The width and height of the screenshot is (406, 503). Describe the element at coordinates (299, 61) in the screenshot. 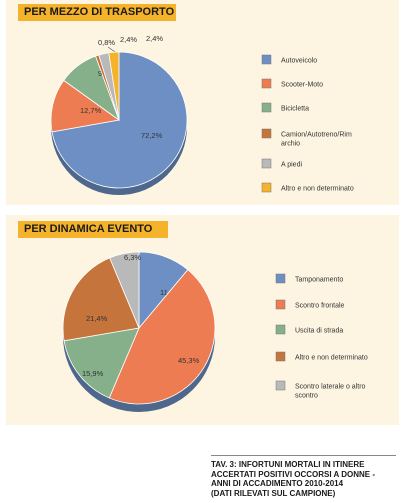

I see `legend-label: Autoveicolo` at that location.